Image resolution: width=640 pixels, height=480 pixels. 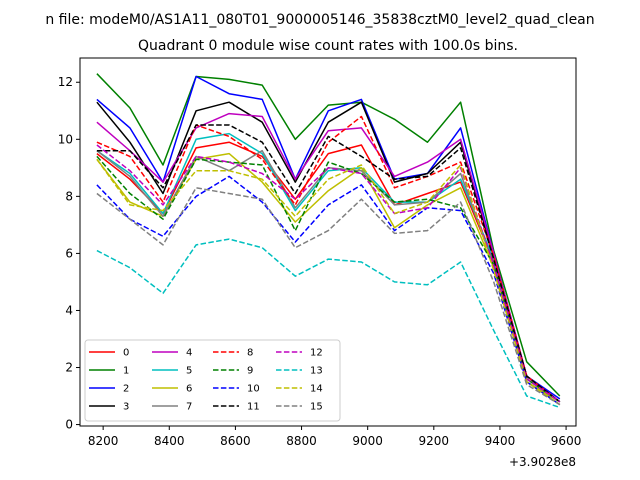 What do you see at coordinates (566, 441) in the screenshot?
I see `x-tick-label: 9600` at bounding box center [566, 441].